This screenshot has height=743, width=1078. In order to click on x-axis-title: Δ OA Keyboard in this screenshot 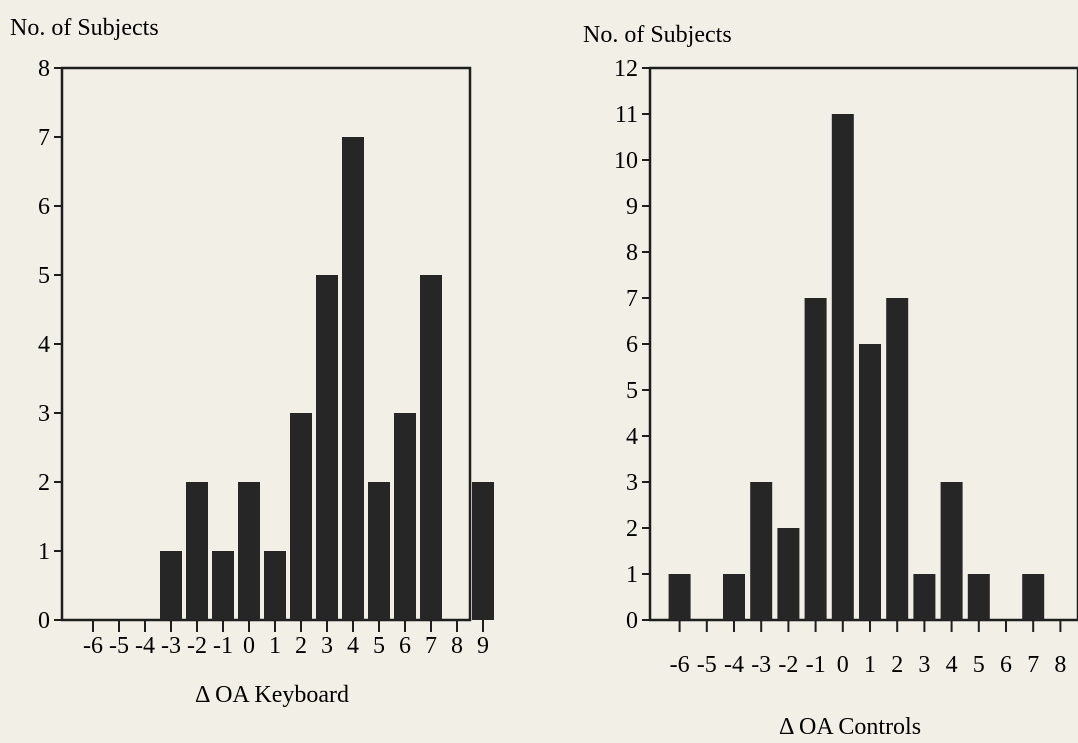, I will do `click(272, 695)`.